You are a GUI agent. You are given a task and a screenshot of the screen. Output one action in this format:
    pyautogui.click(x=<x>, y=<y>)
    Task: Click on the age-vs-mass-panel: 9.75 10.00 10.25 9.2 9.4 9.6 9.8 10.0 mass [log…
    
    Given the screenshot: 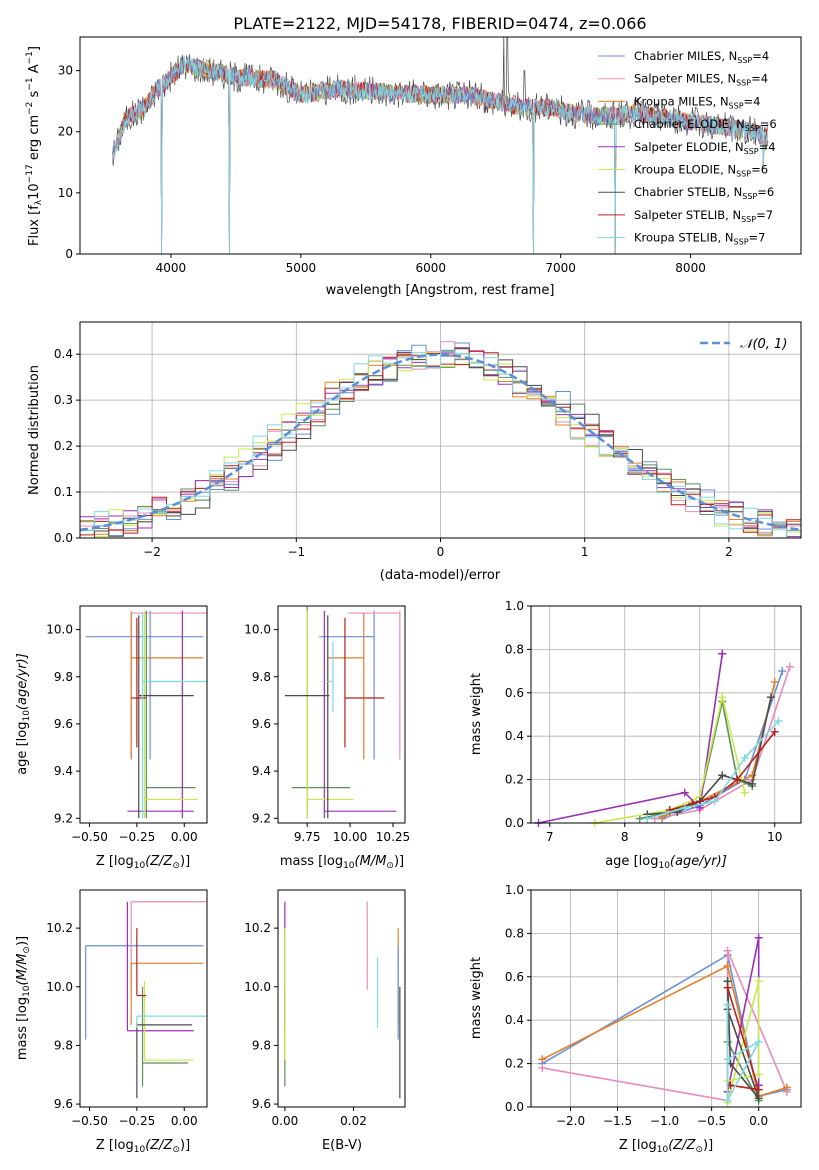 What is the action you would take?
    pyautogui.click(x=327, y=738)
    